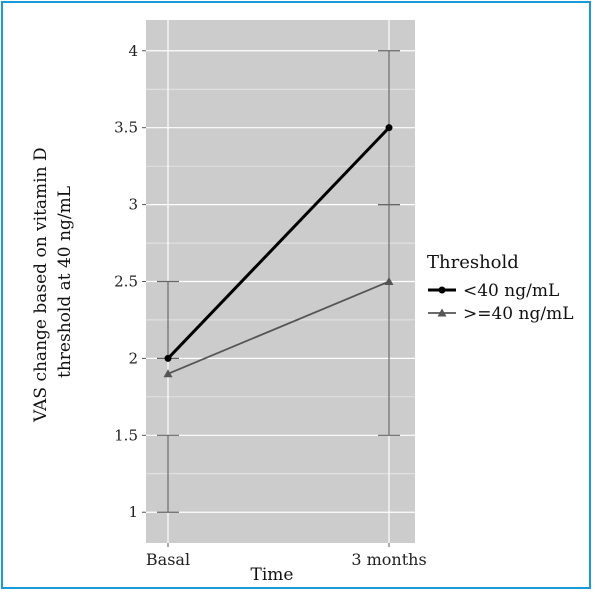 The width and height of the screenshot is (595, 593). Describe the element at coordinates (518, 314) in the screenshot. I see `legend-label: >=40 ng/mL` at that location.